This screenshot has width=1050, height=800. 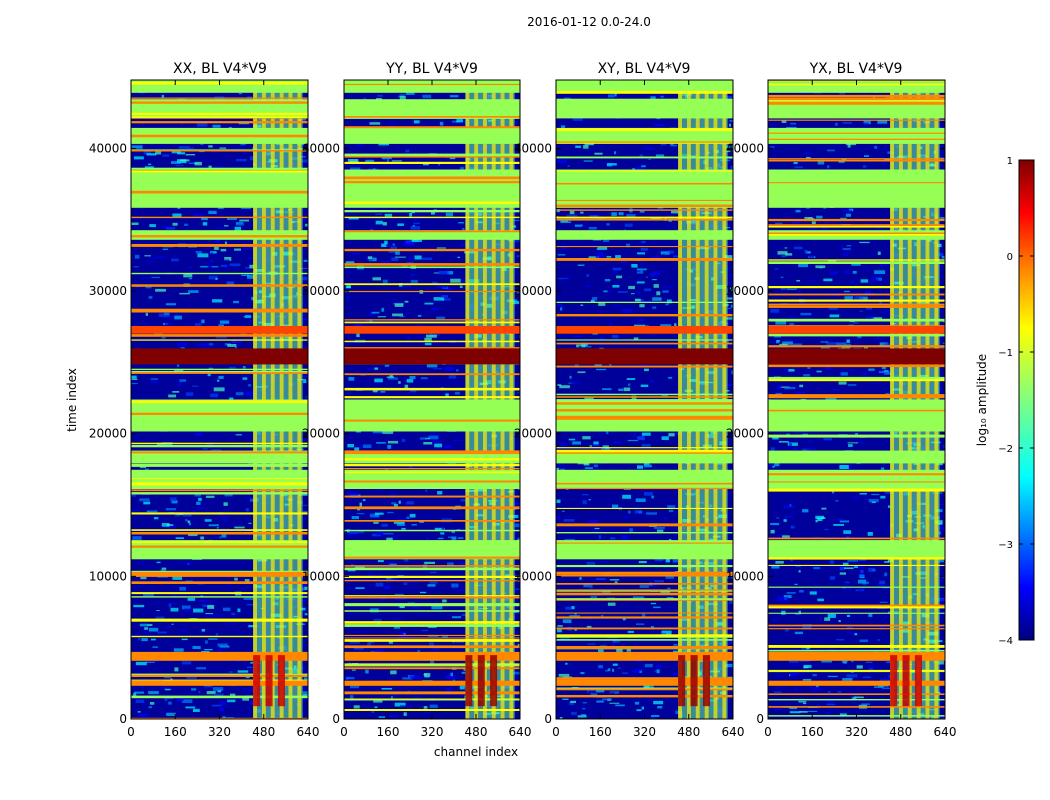 What do you see at coordinates (644, 356) in the screenshot?
I see `strong-band` at bounding box center [644, 356].